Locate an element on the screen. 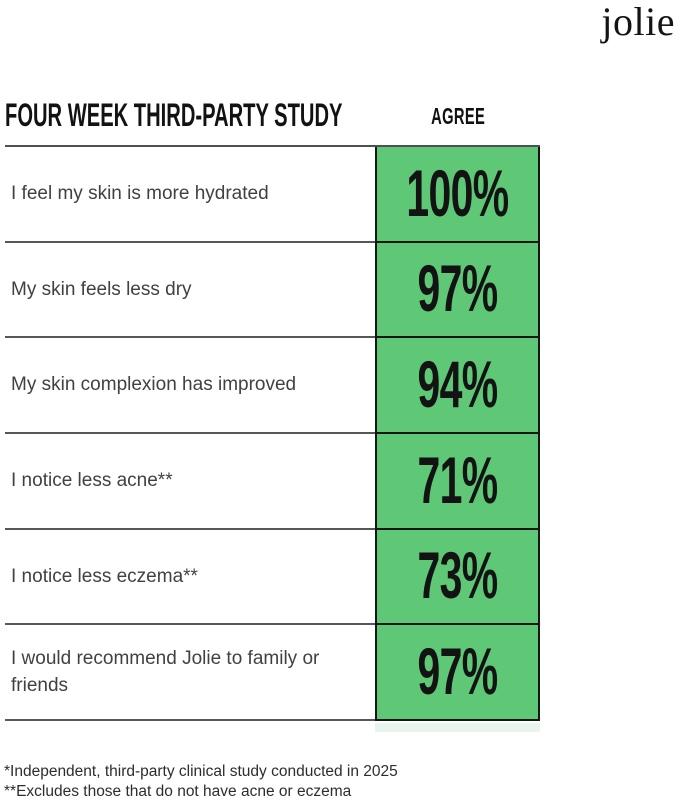 Image resolution: width=679 pixels, height=802 pixels. statement-cell: I feel my skin is more hydrated is located at coordinates (190, 195).